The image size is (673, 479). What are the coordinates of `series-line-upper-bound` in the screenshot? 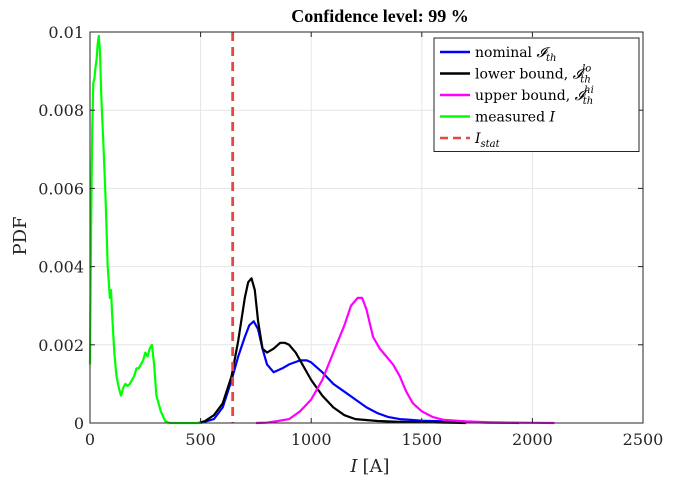 It's located at (405, 360).